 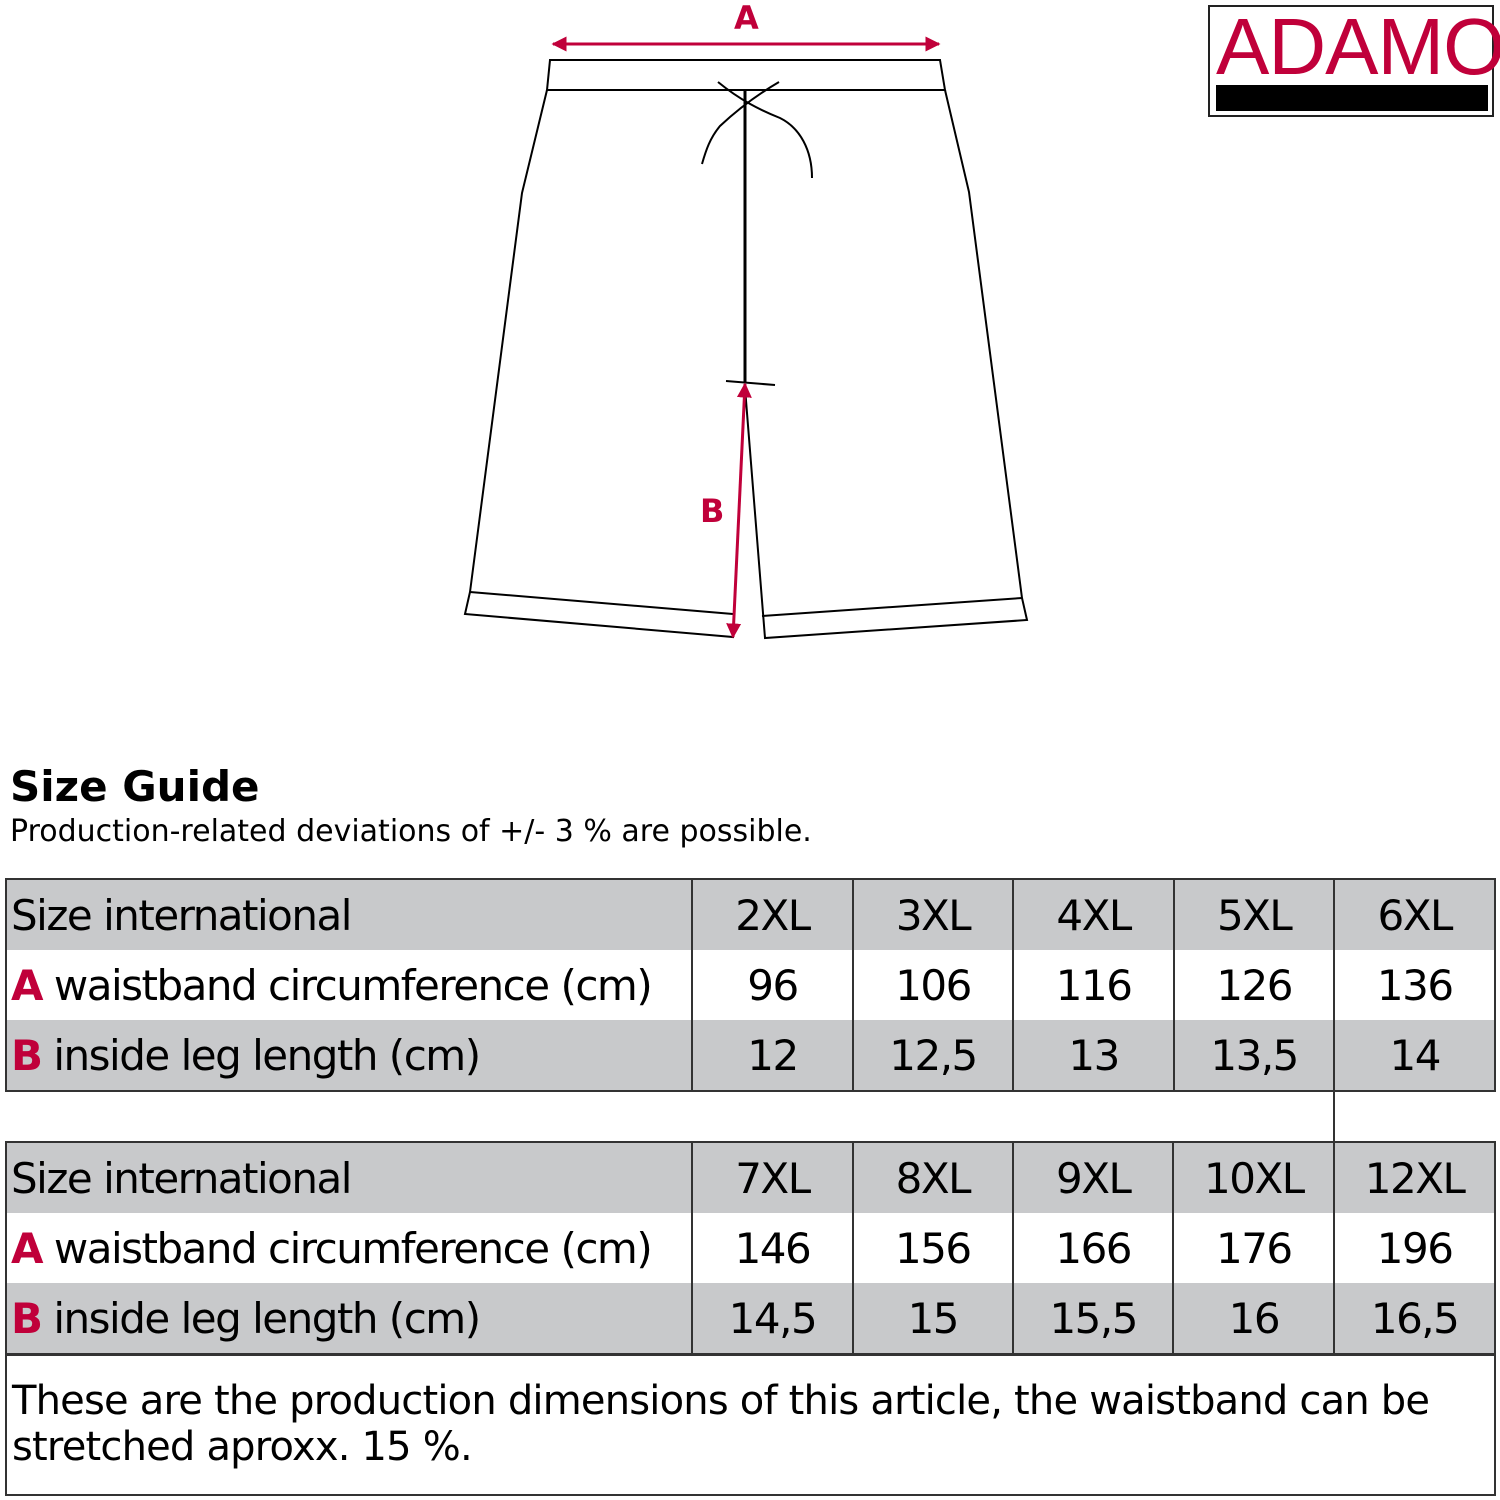 I want to click on size-10xl: 10XL, so click(x=1253, y=1177).